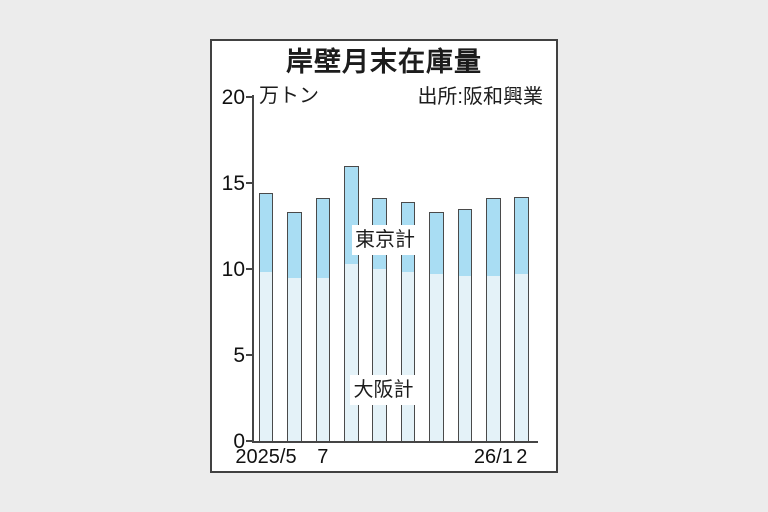  I want to click on tokyo-series-label: 東京計, so click(385, 240).